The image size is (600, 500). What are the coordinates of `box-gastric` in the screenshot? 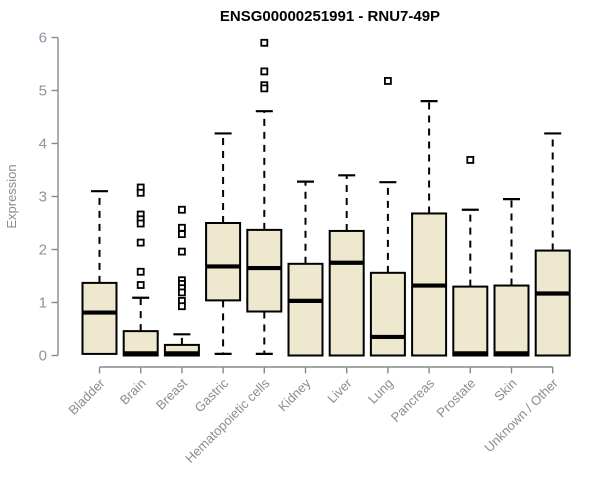 It's located at (223, 244).